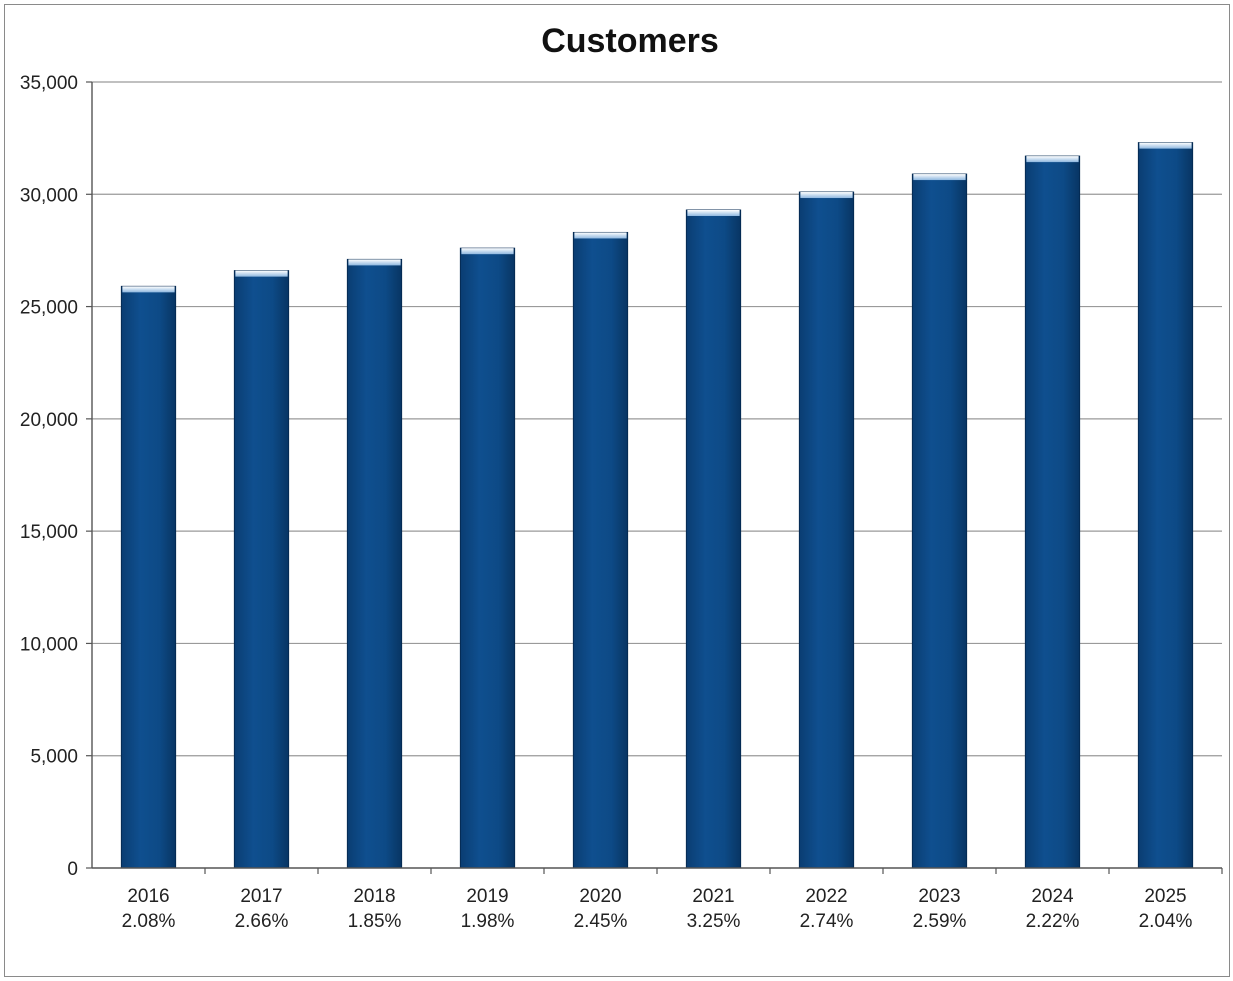 This screenshot has width=1233, height=981. I want to click on y-tick-label: 30,000, so click(49, 195).